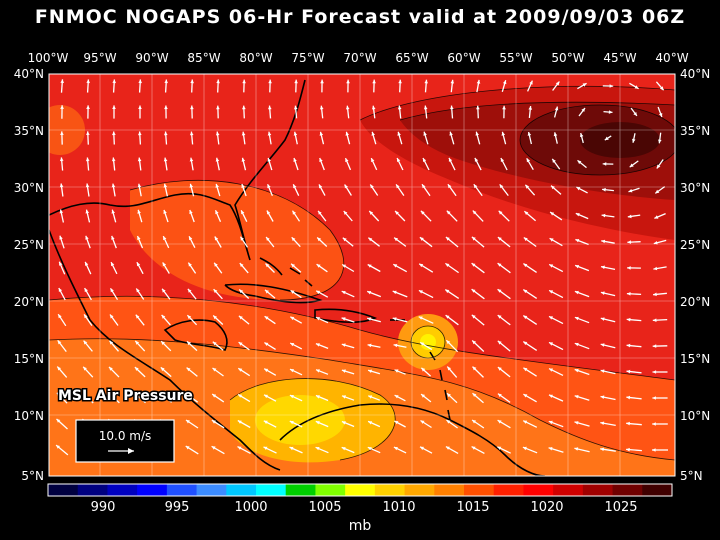 The width and height of the screenshot is (720, 540). What do you see at coordinates (286, 272) in the screenshot?
I see `bahamas-coastline` at bounding box center [286, 272].